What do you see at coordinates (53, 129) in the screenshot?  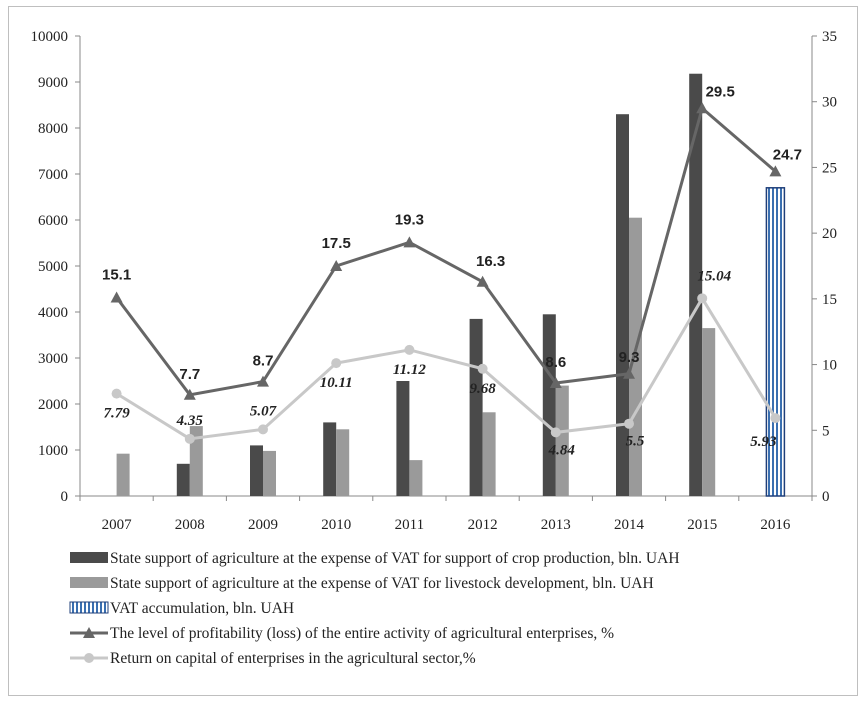 I see `y-left-tick-label: 8000` at bounding box center [53, 129].